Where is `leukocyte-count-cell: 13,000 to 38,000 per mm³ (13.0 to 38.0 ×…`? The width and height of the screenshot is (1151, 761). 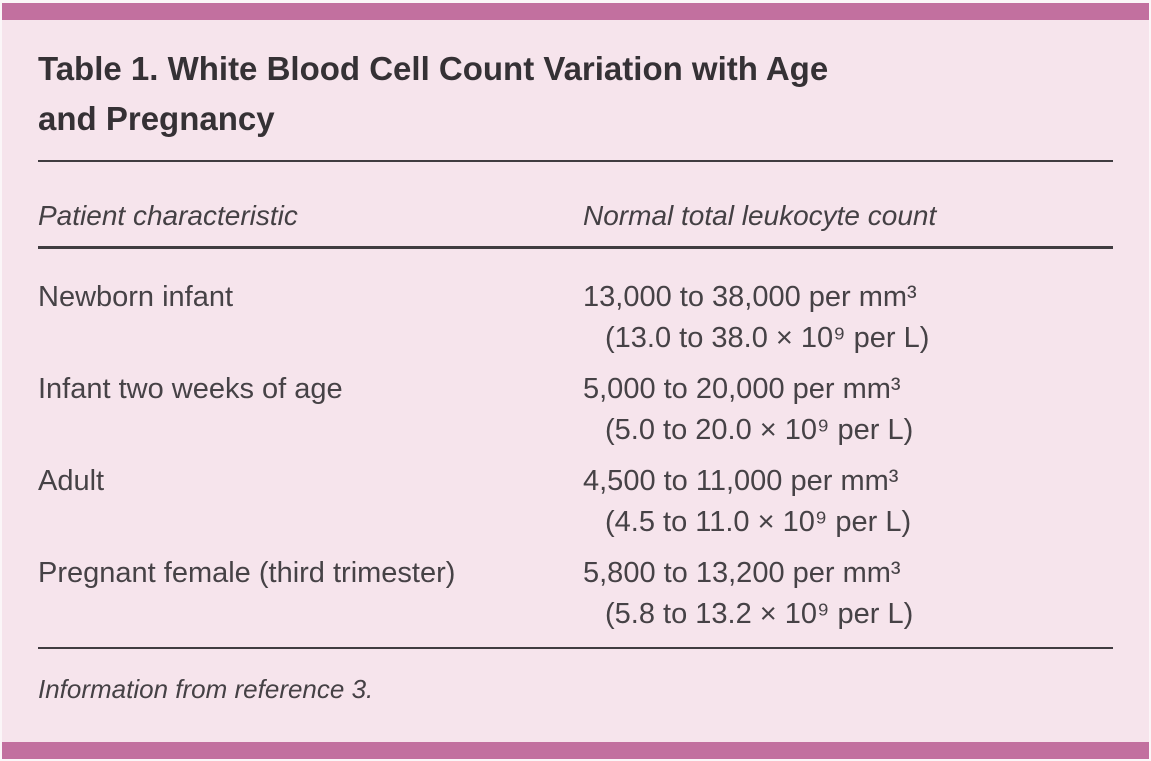 leukocyte-count-cell: 13,000 to 38,000 per mm³ (13.0 to 38.0 ×… is located at coordinates (848, 318).